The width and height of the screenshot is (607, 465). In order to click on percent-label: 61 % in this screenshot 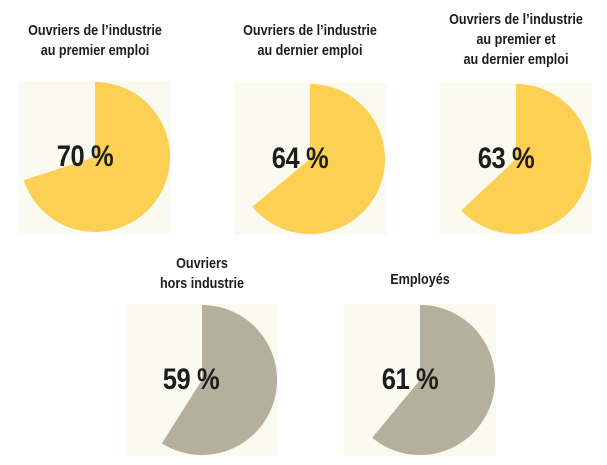, I will do `click(410, 379)`.